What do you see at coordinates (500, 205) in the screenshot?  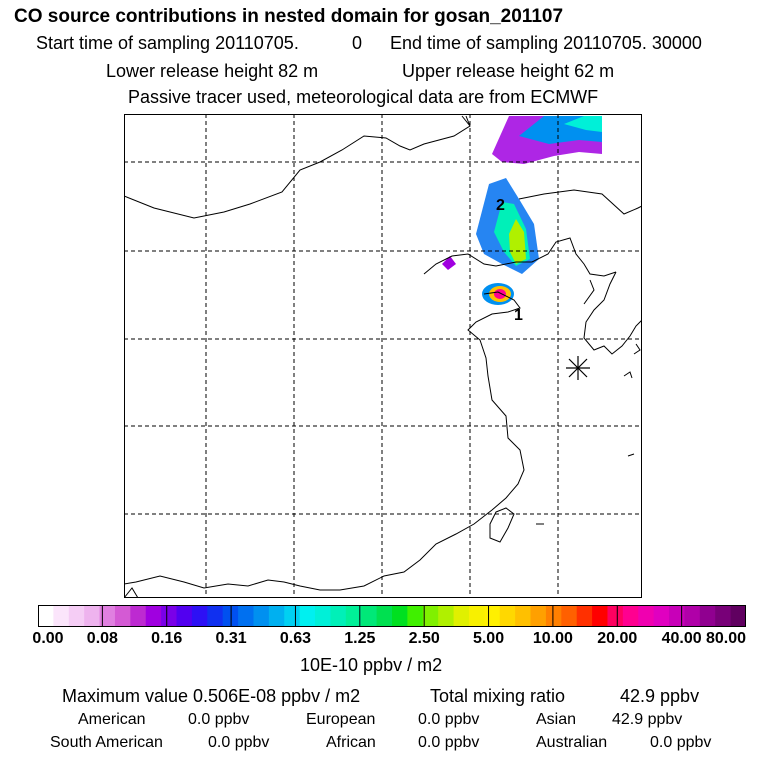 I see `source-label-2: 2` at bounding box center [500, 205].